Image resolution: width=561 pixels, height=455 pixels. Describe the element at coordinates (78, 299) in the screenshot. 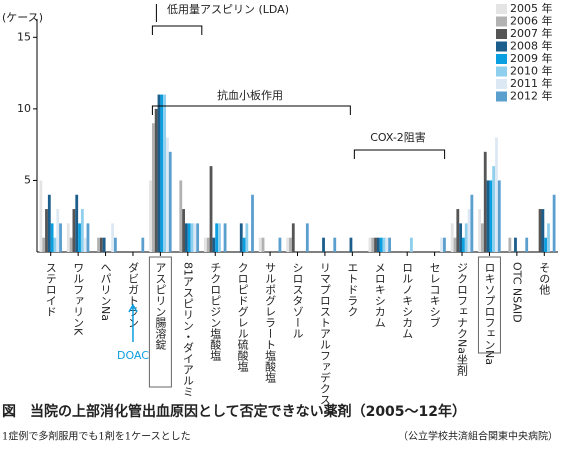

I see `x-tick-label: ワルファリンK` at that location.